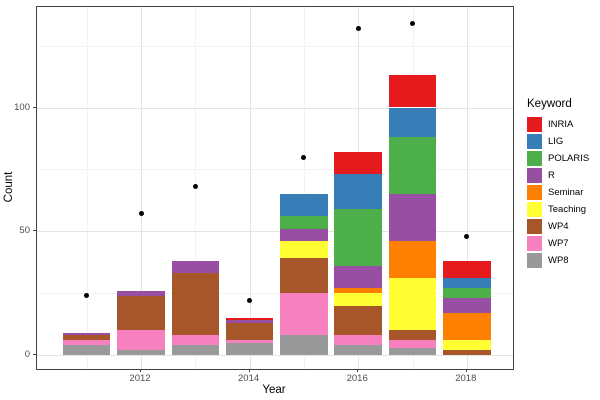 This screenshot has height=400, width=600. What do you see at coordinates (467, 345) in the screenshot?
I see `bar-segment-teaching-2018` at bounding box center [467, 345].